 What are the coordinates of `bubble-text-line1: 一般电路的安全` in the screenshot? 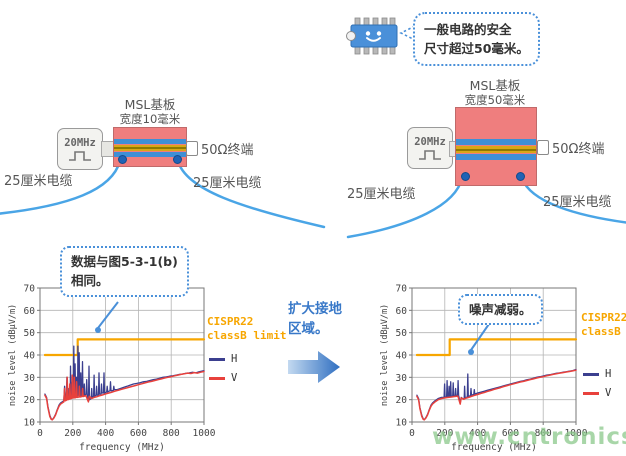 It's located at (468, 29).